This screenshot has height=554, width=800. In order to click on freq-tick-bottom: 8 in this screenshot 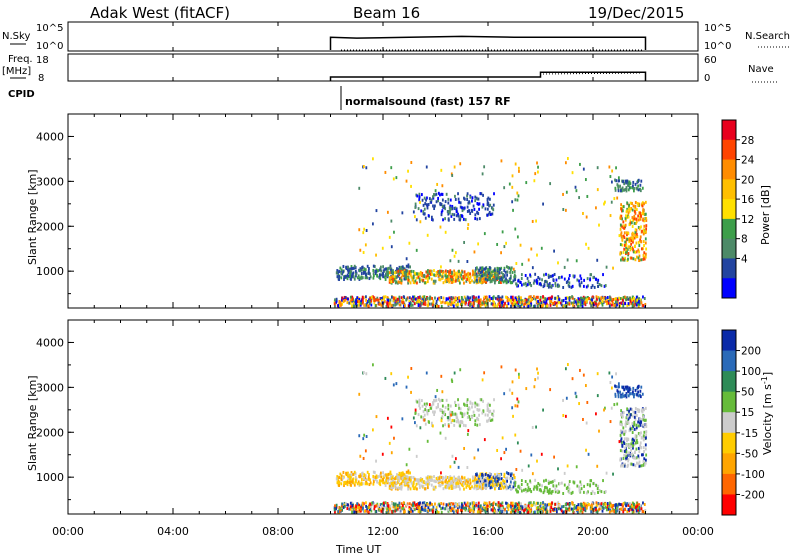, I will do `click(41, 78)`.